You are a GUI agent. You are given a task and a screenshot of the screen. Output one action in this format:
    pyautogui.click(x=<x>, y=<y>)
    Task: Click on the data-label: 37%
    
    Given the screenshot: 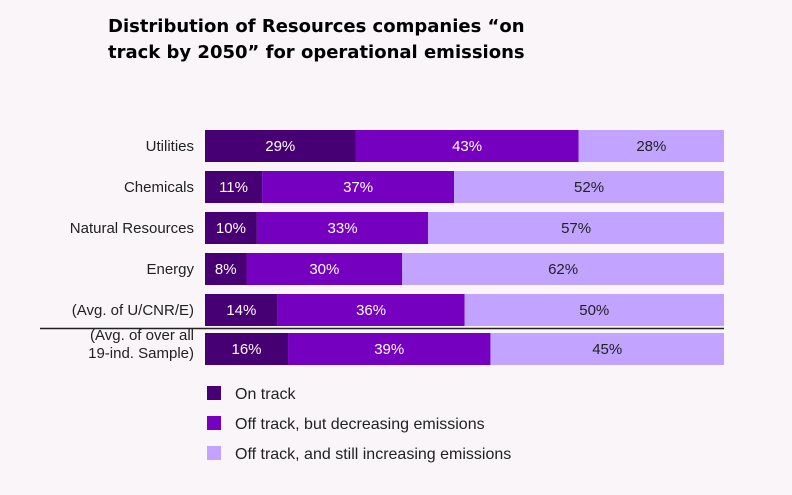 What is the action you would take?
    pyautogui.click(x=358, y=187)
    